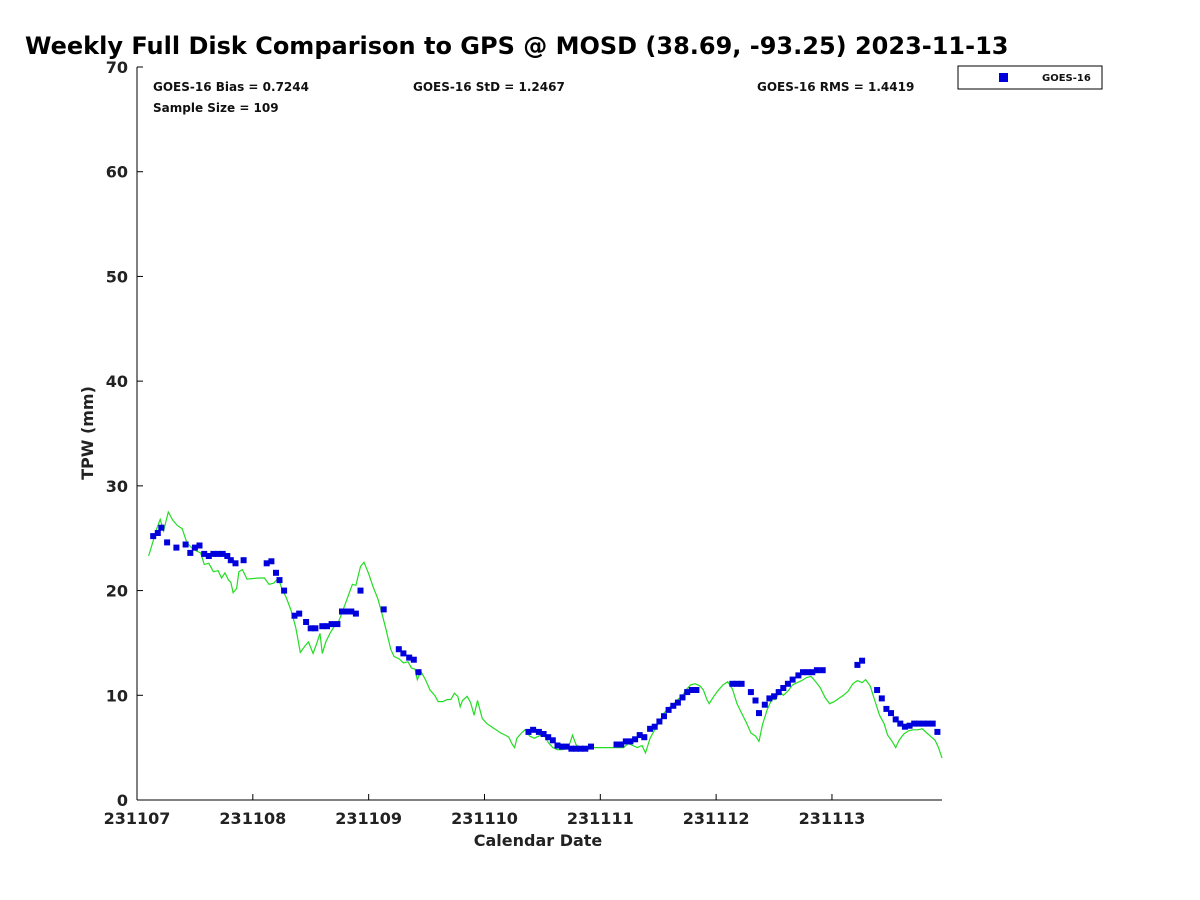 The height and width of the screenshot is (900, 1200). I want to click on x-tick-label: 231109, so click(368, 818).